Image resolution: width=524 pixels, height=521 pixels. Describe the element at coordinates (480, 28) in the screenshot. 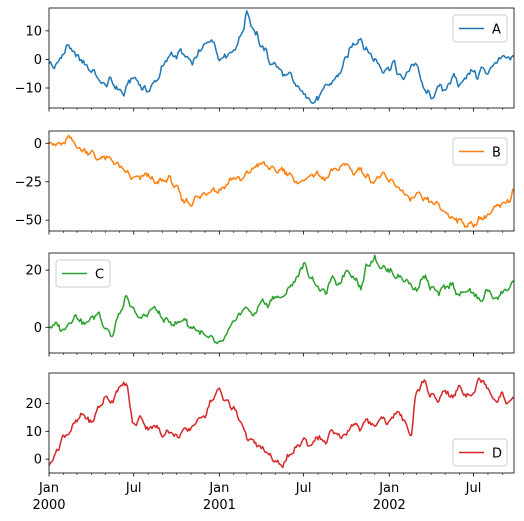

I see `legend-A: A` at that location.